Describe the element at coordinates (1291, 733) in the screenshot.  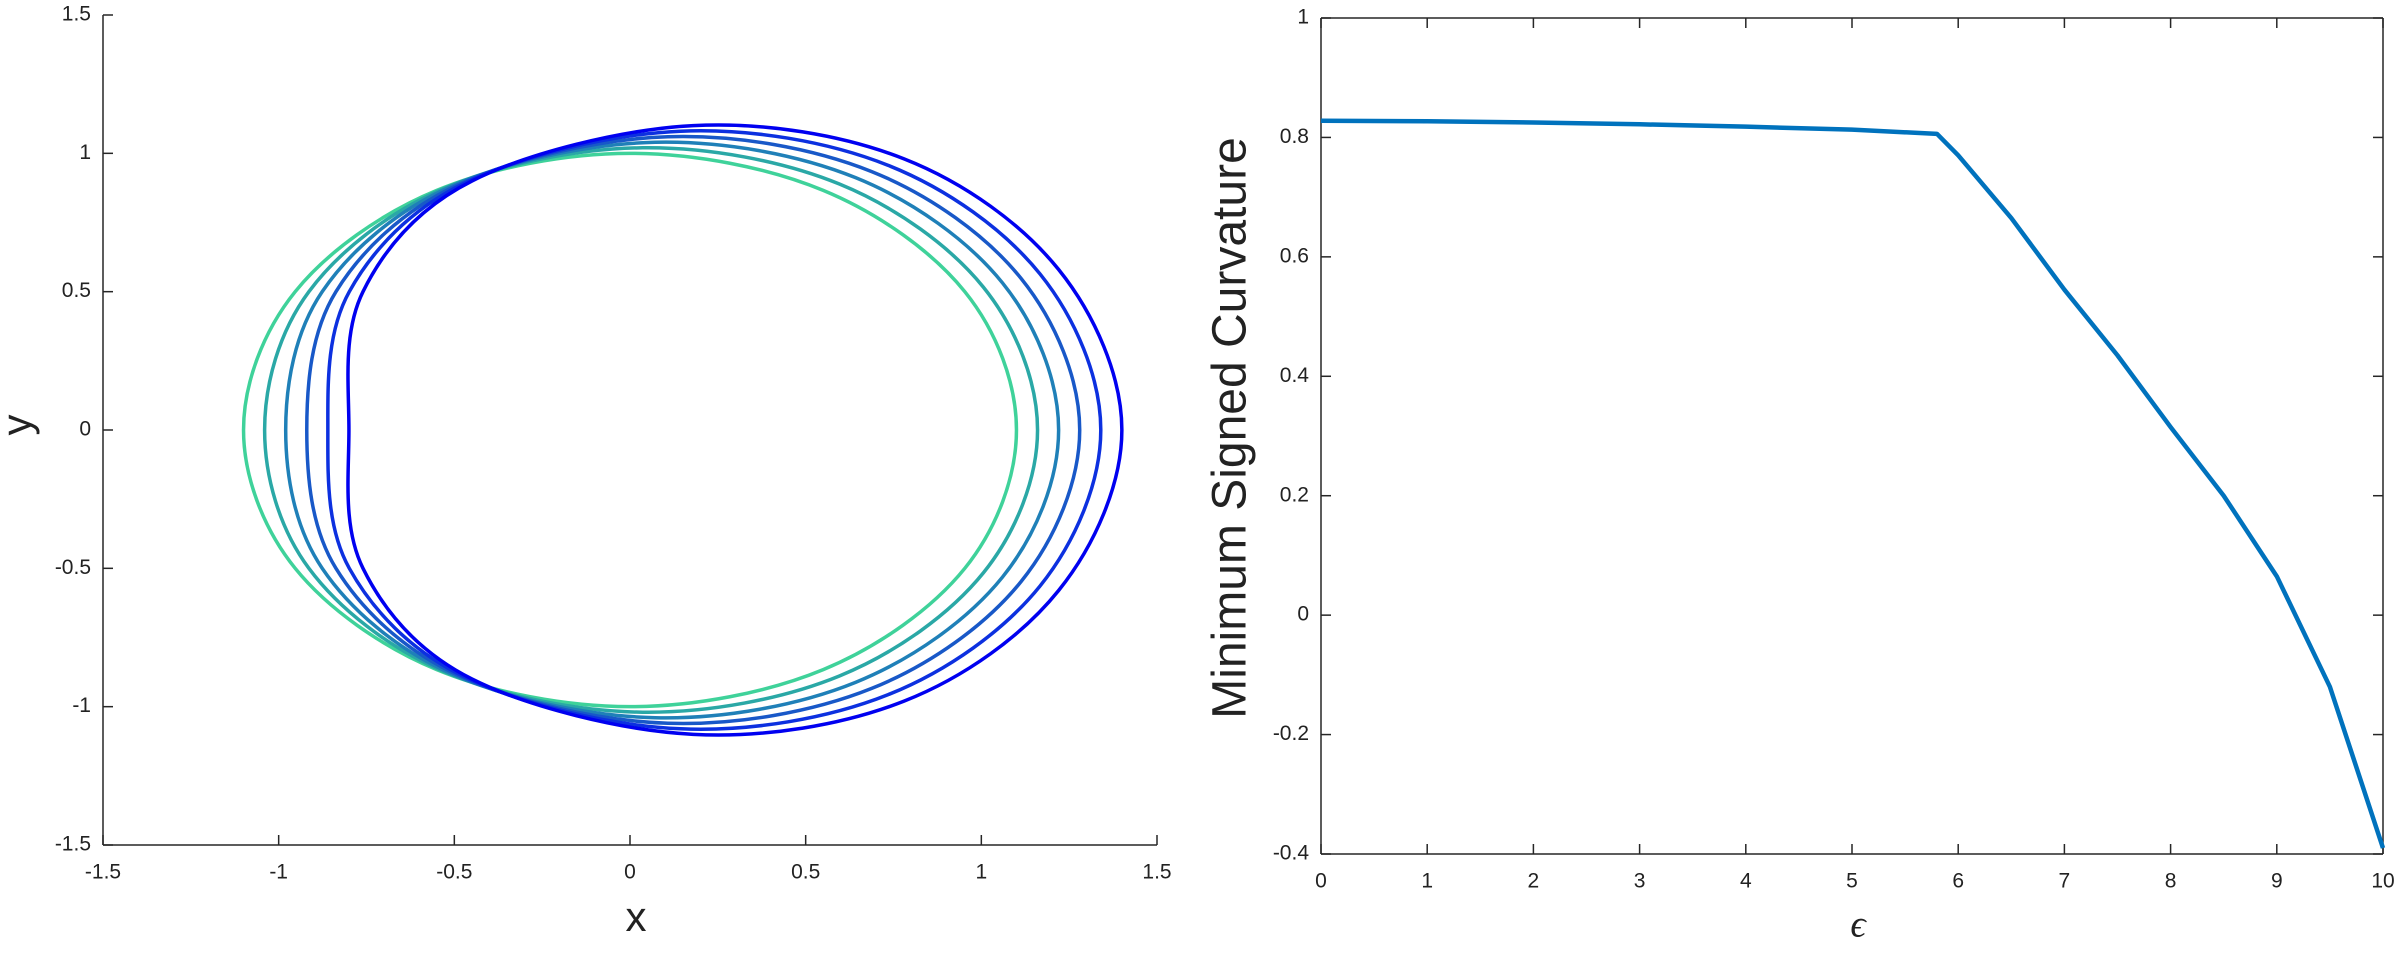
I see `y-tick-label: -0.2` at that location.